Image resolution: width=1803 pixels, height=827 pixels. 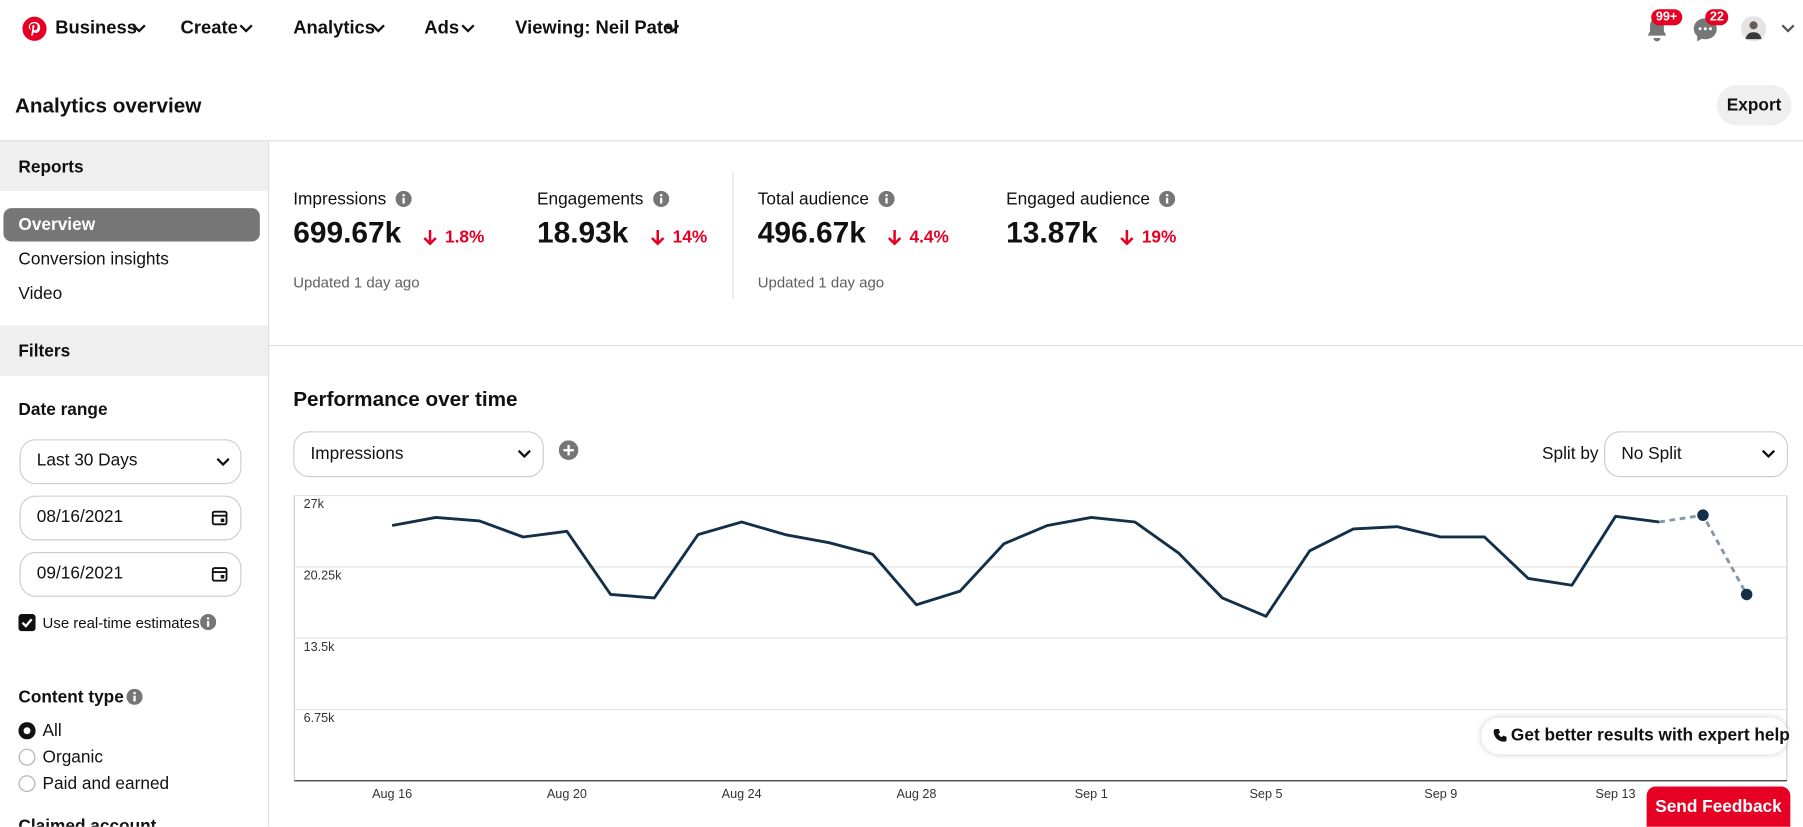 I want to click on x-tick-label: Sep 5, so click(x=1266, y=794).